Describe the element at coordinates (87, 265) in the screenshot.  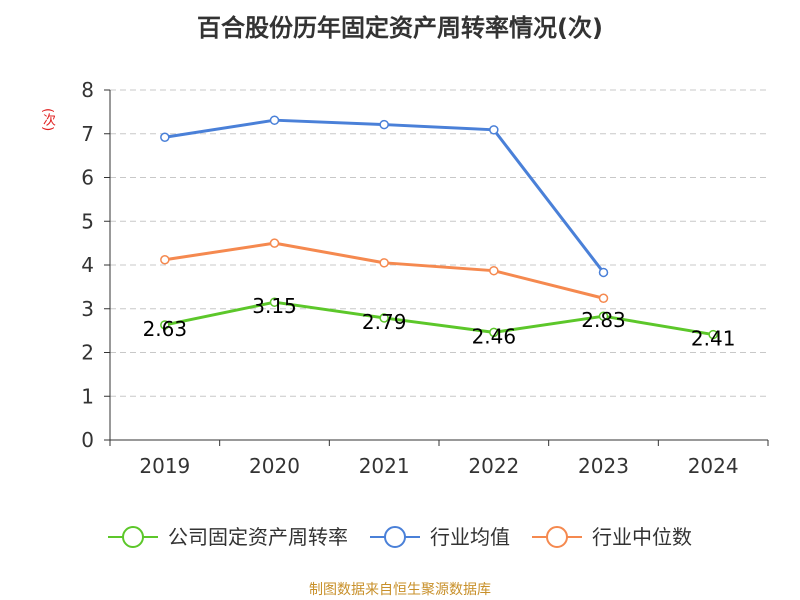
I see `y-tick-label: 4` at that location.